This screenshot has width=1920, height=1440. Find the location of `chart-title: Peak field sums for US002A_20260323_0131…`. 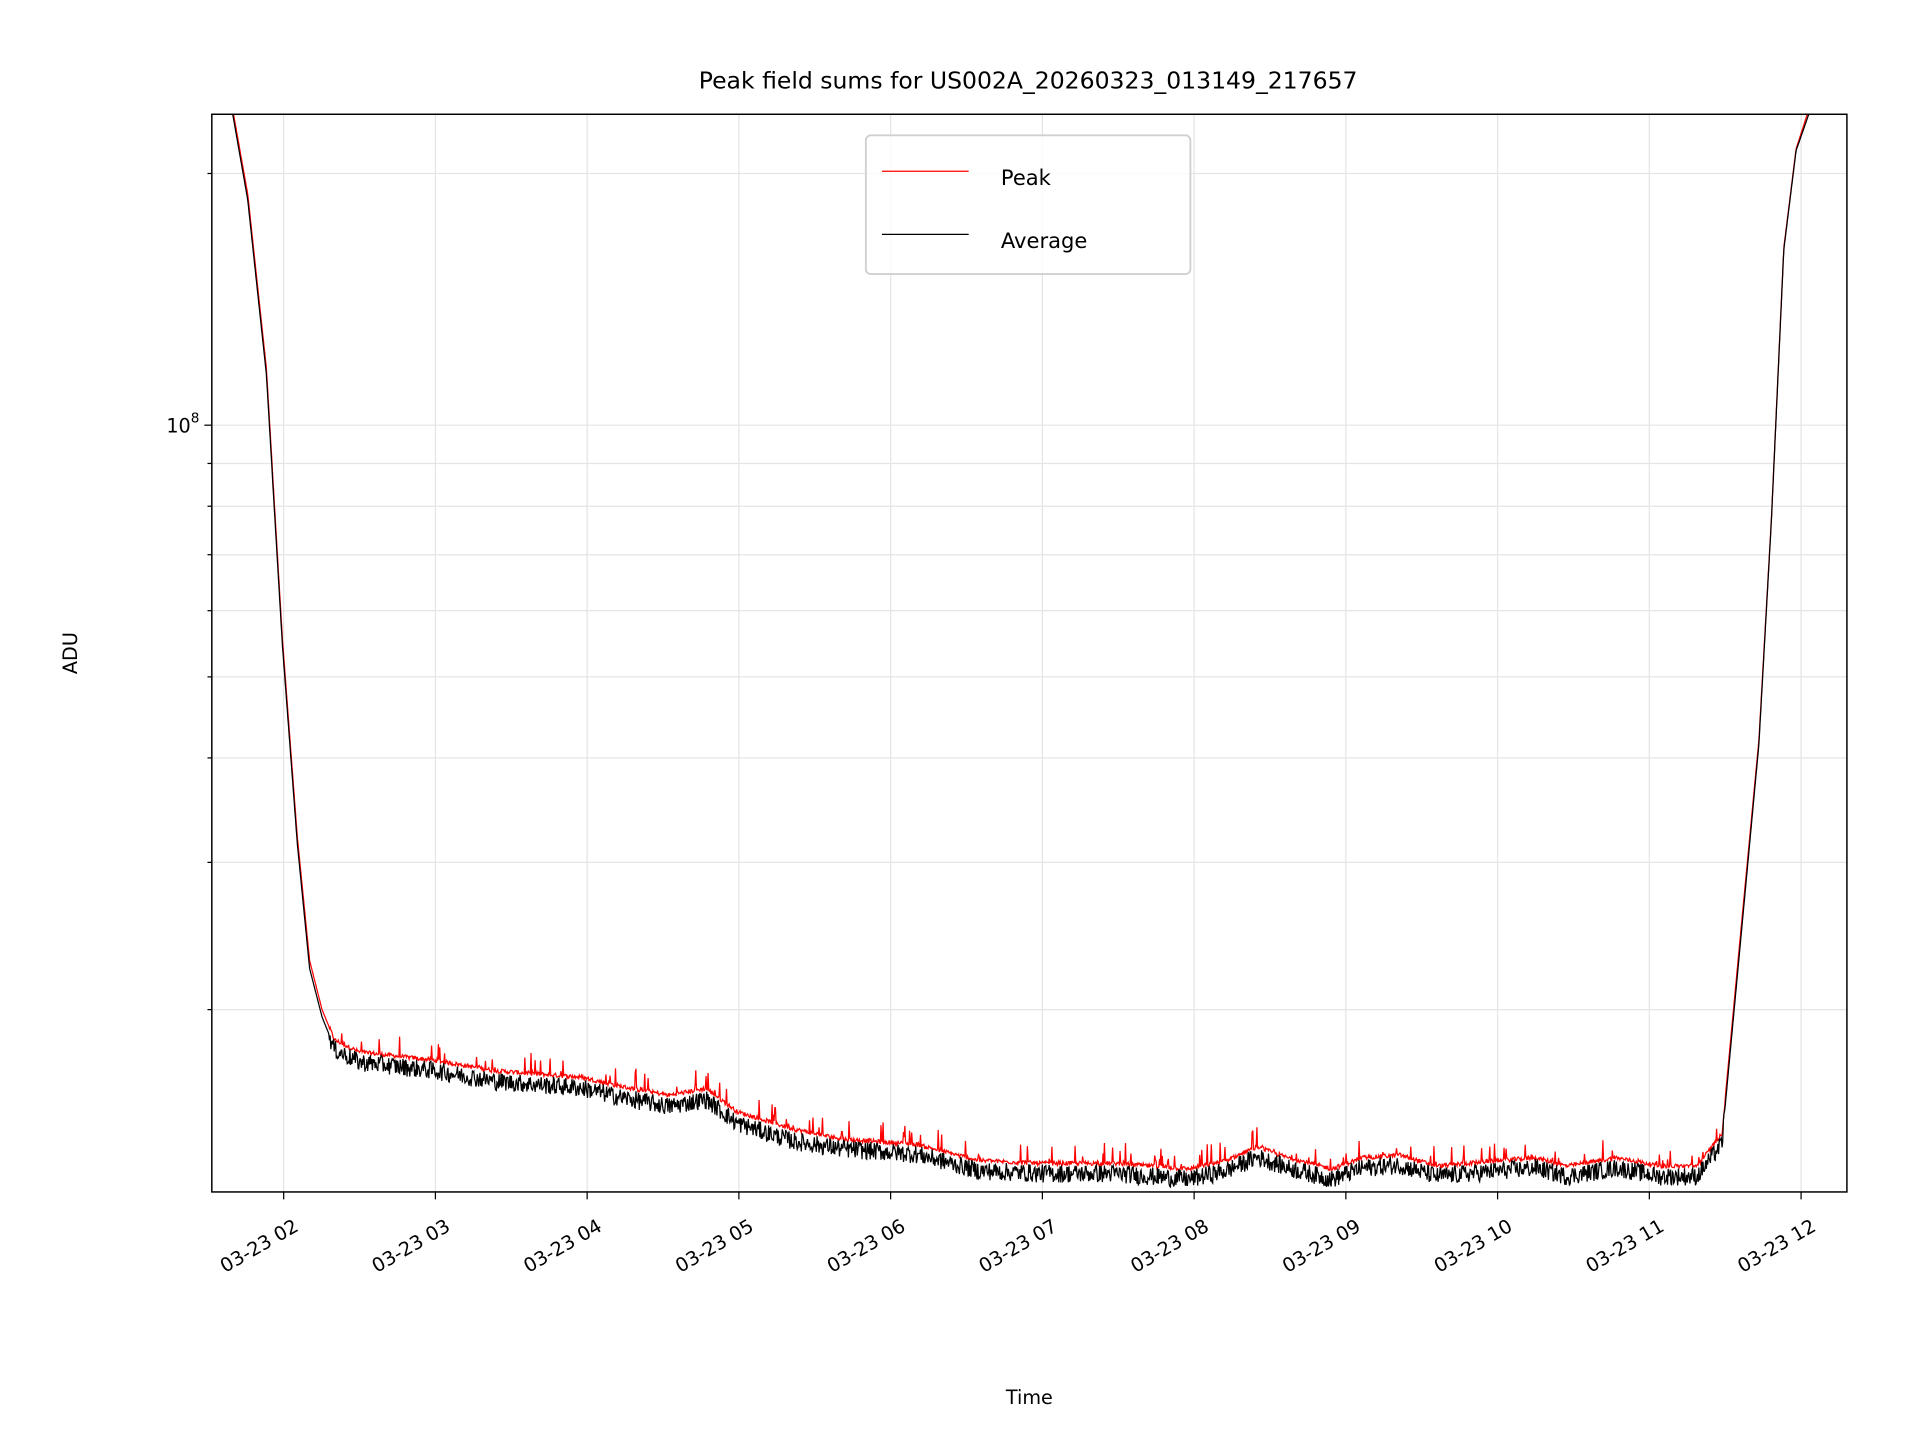

chart-title: Peak field sums for US002A_20260323_0131… is located at coordinates (1028, 80).